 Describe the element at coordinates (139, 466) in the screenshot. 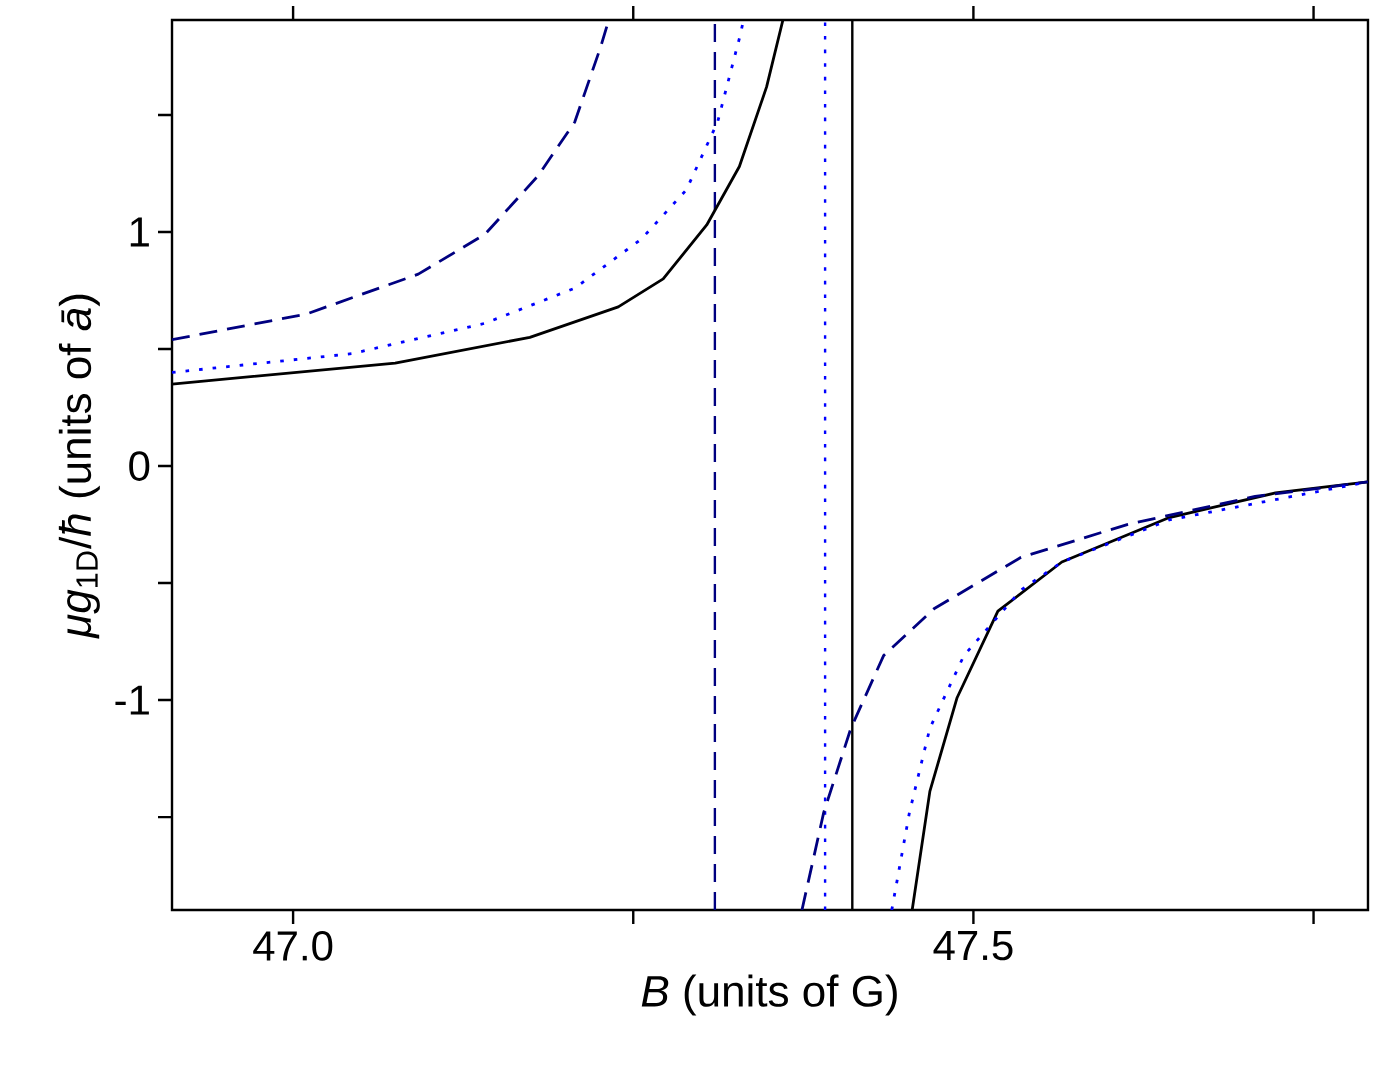

I see `y-tick-label: 0` at that location.